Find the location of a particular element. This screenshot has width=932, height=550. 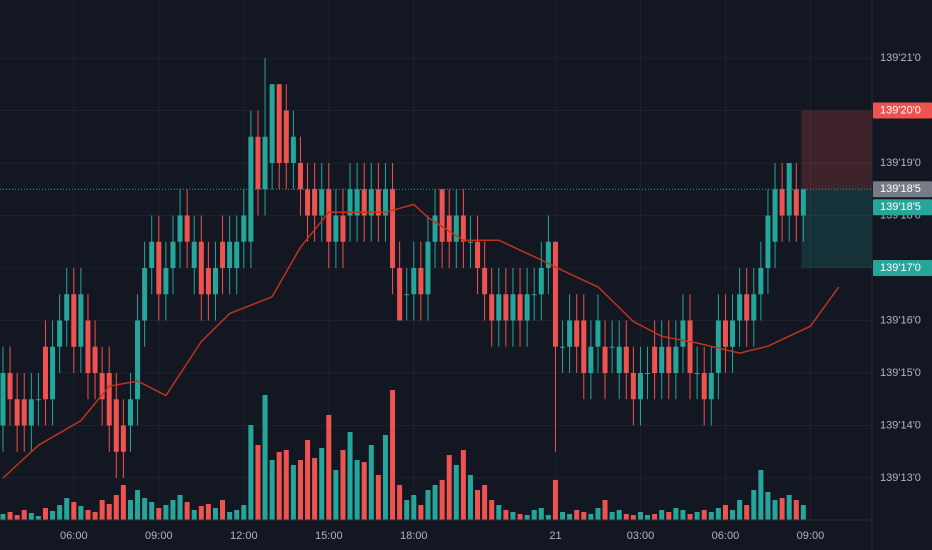

y-tick-label: 139'21'0 is located at coordinates (900, 58).